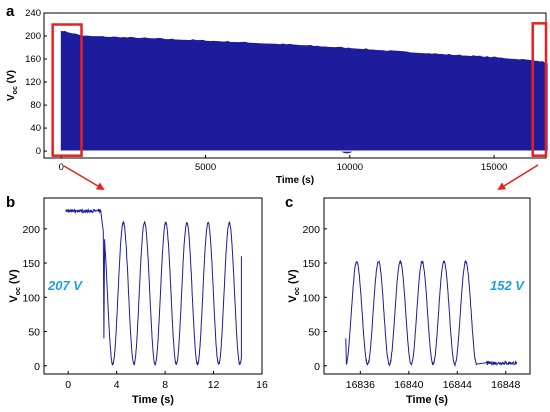 Image resolution: width=550 pixels, height=412 pixels. I want to click on x-tick-label-b: 16, so click(262, 385).